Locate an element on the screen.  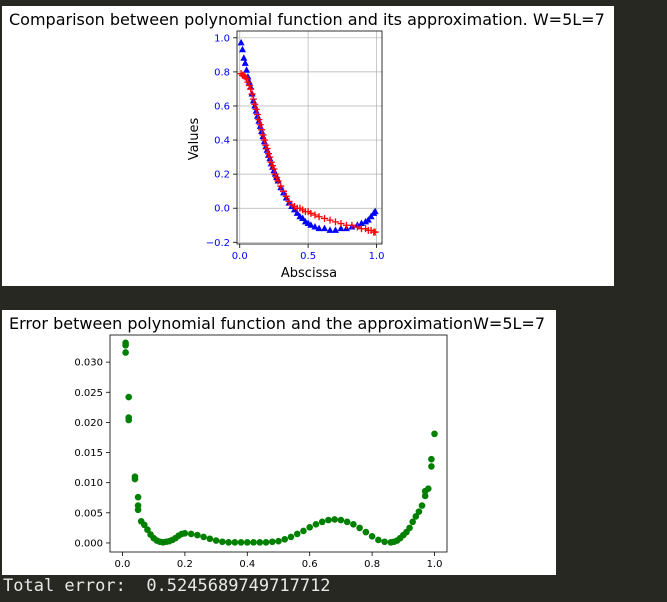
total-error-label: Total error: is located at coordinates (64, 586).